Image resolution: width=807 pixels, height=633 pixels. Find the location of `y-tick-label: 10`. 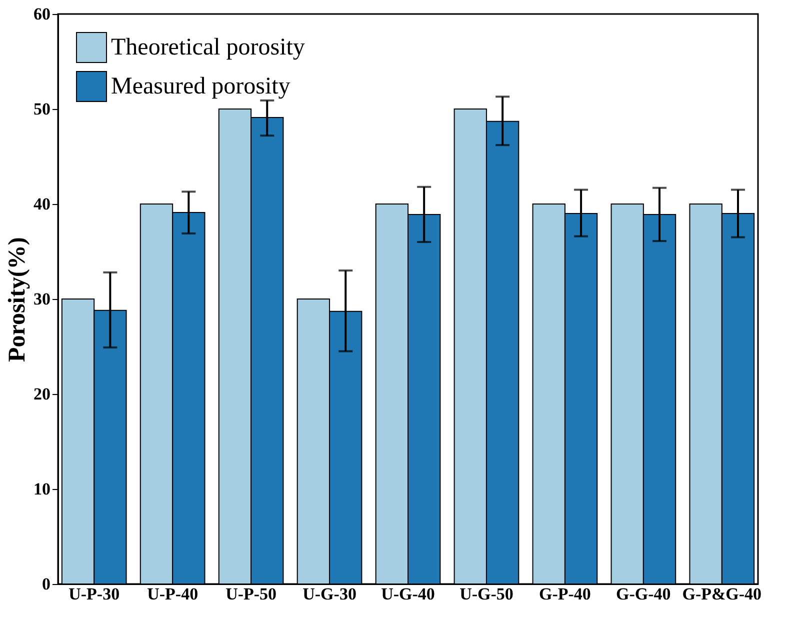

y-tick-label: 10 is located at coordinates (42, 489).